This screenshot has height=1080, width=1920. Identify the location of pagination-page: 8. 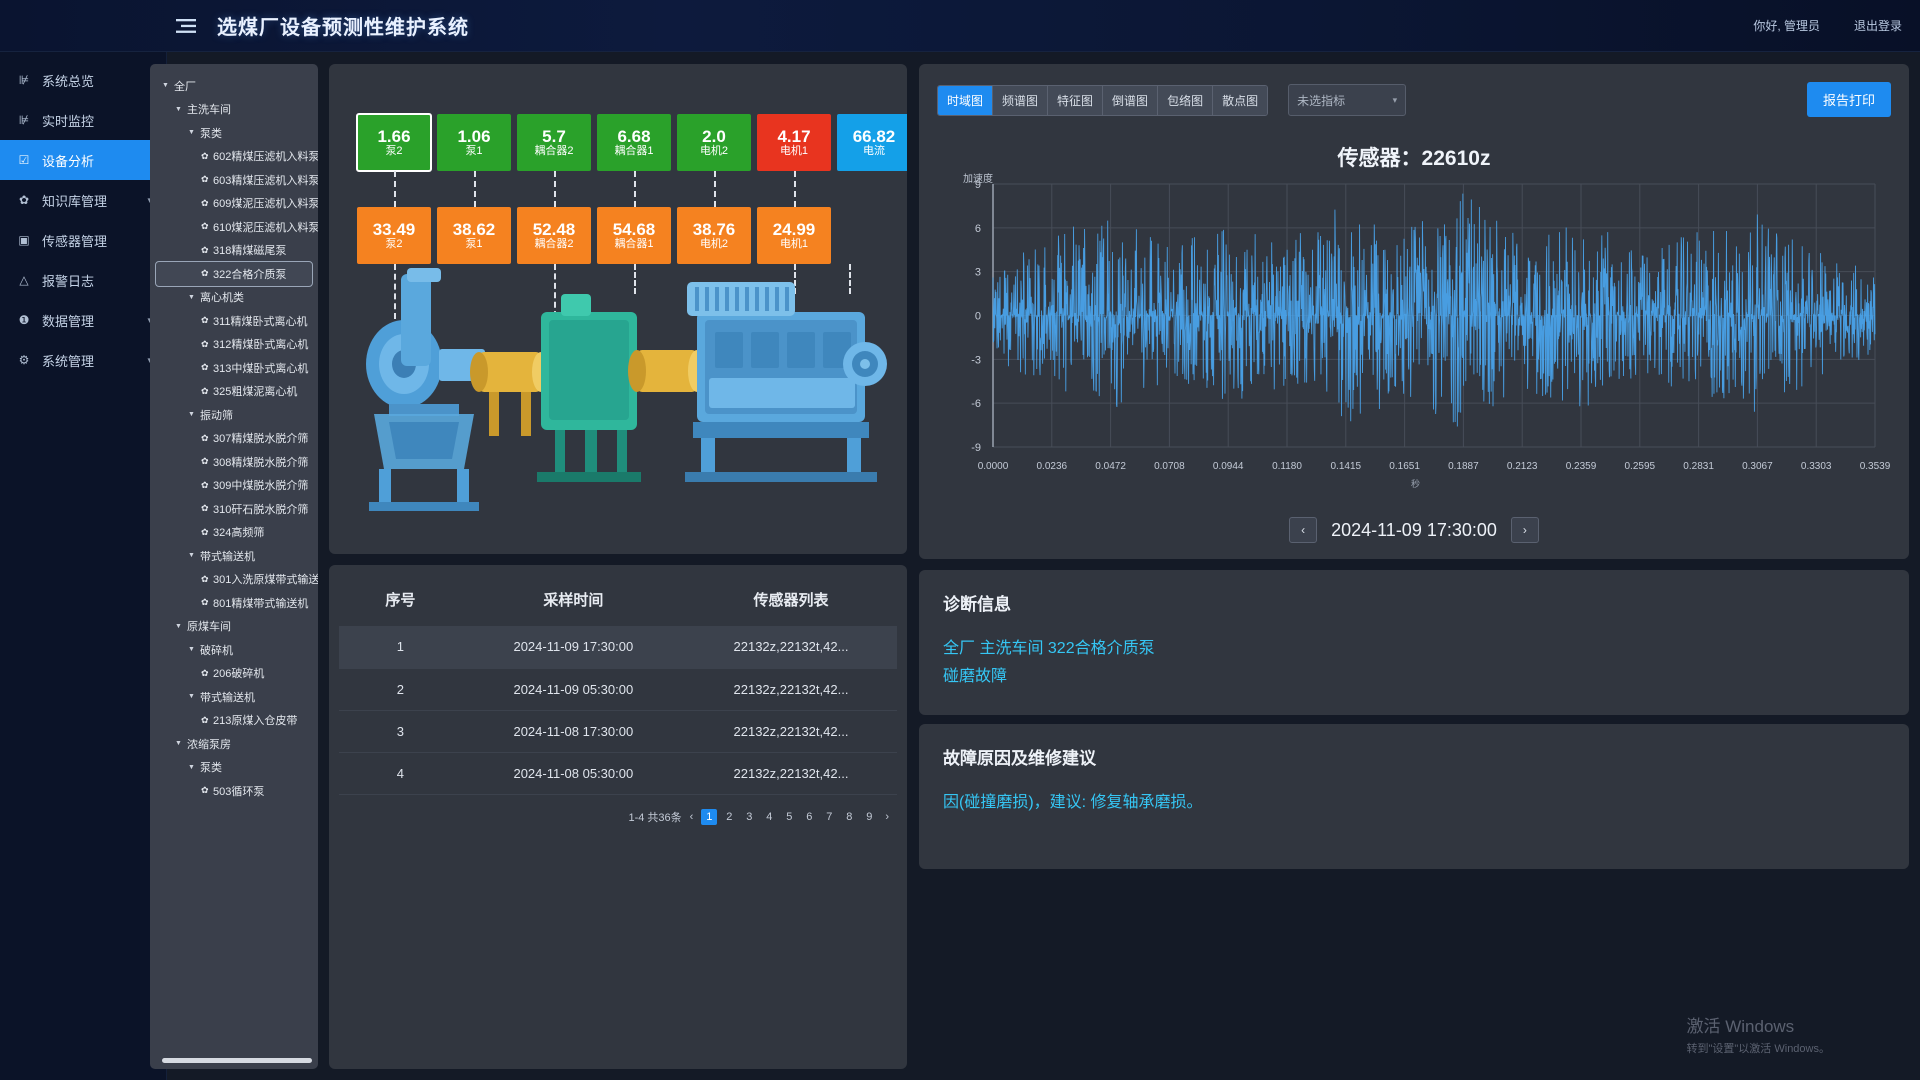
(849, 816).